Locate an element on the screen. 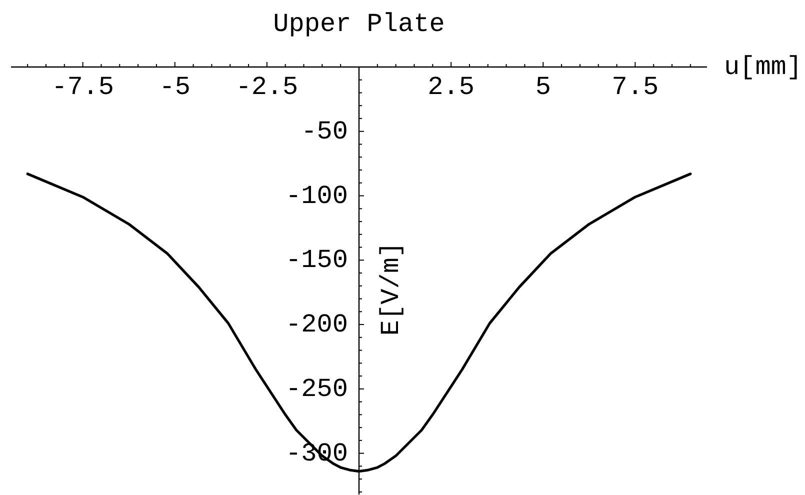 Image resolution: width=805 pixels, height=495 pixels. x-tick-label: 5 is located at coordinates (543, 87).